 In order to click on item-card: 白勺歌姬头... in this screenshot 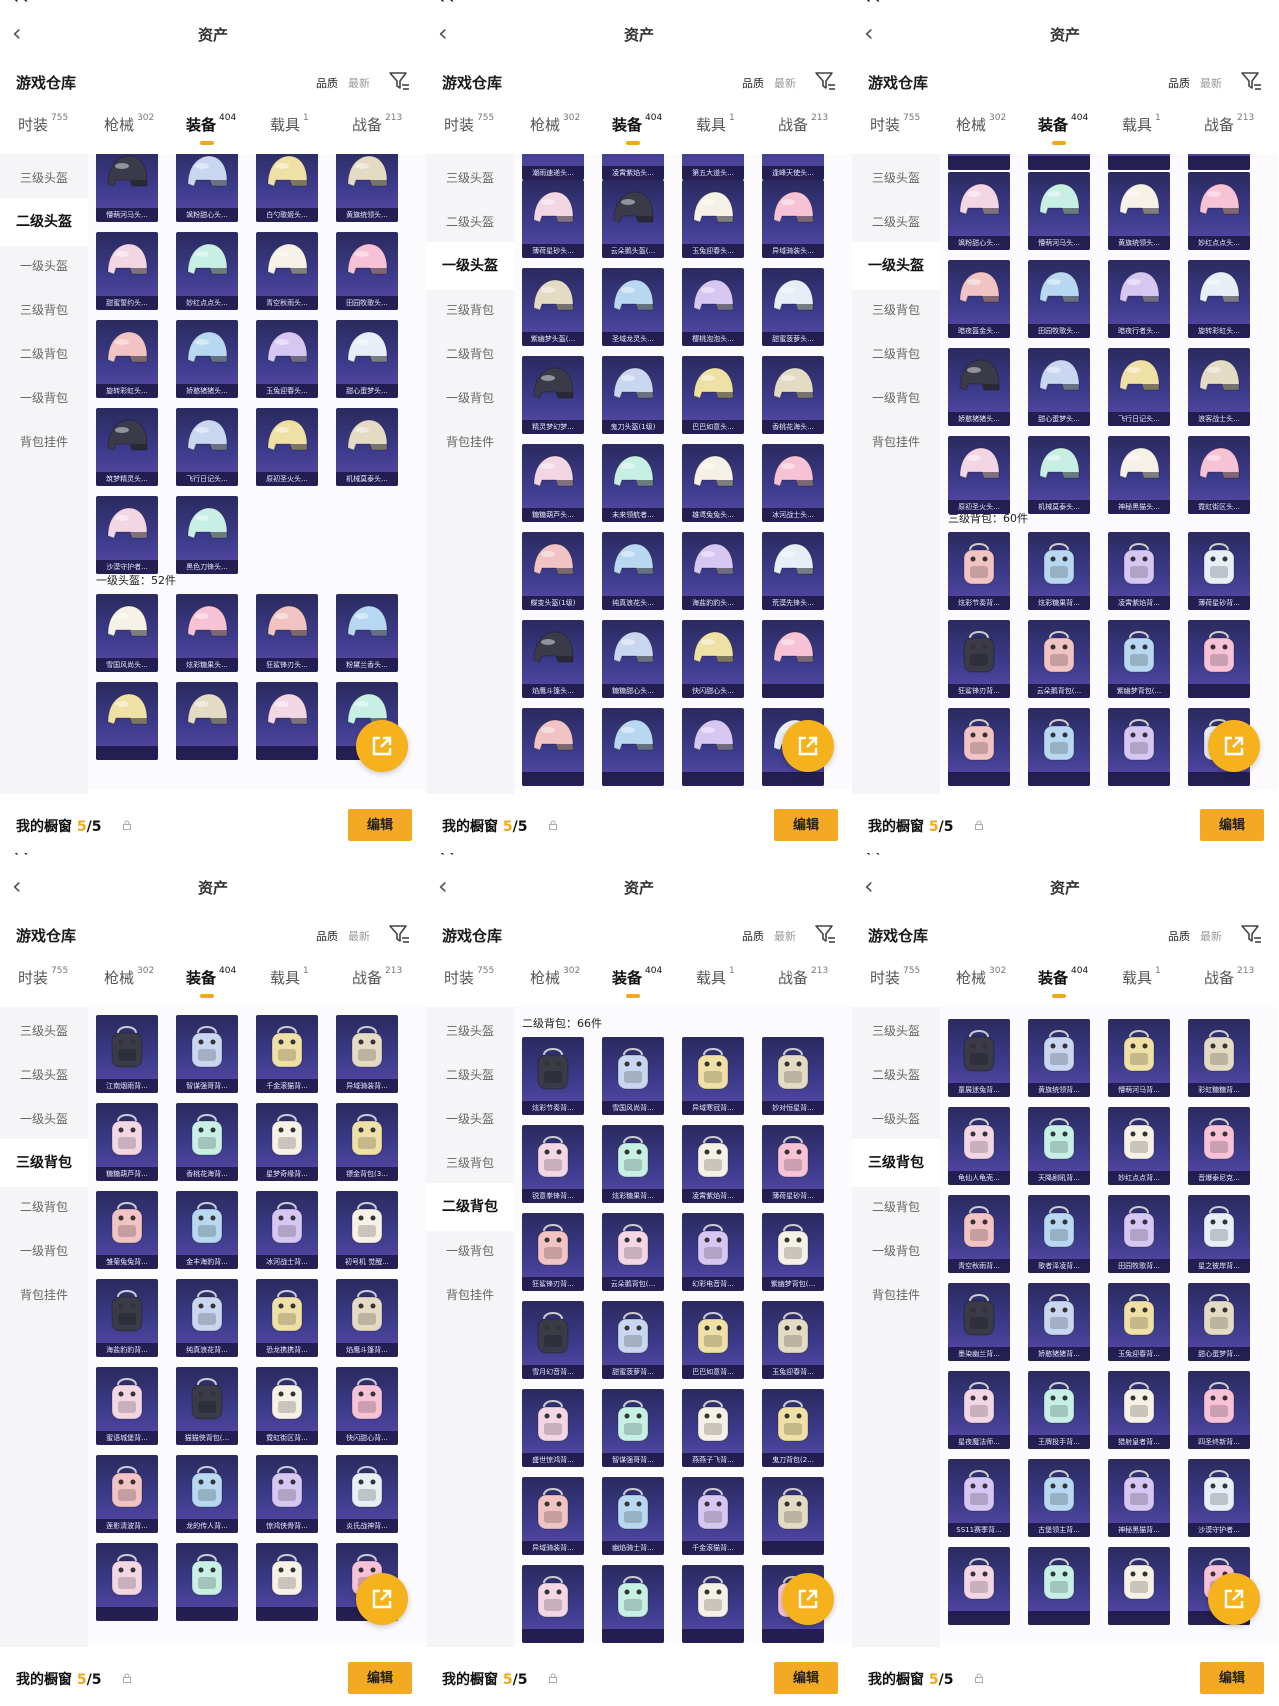, I will do `click(287, 188)`.